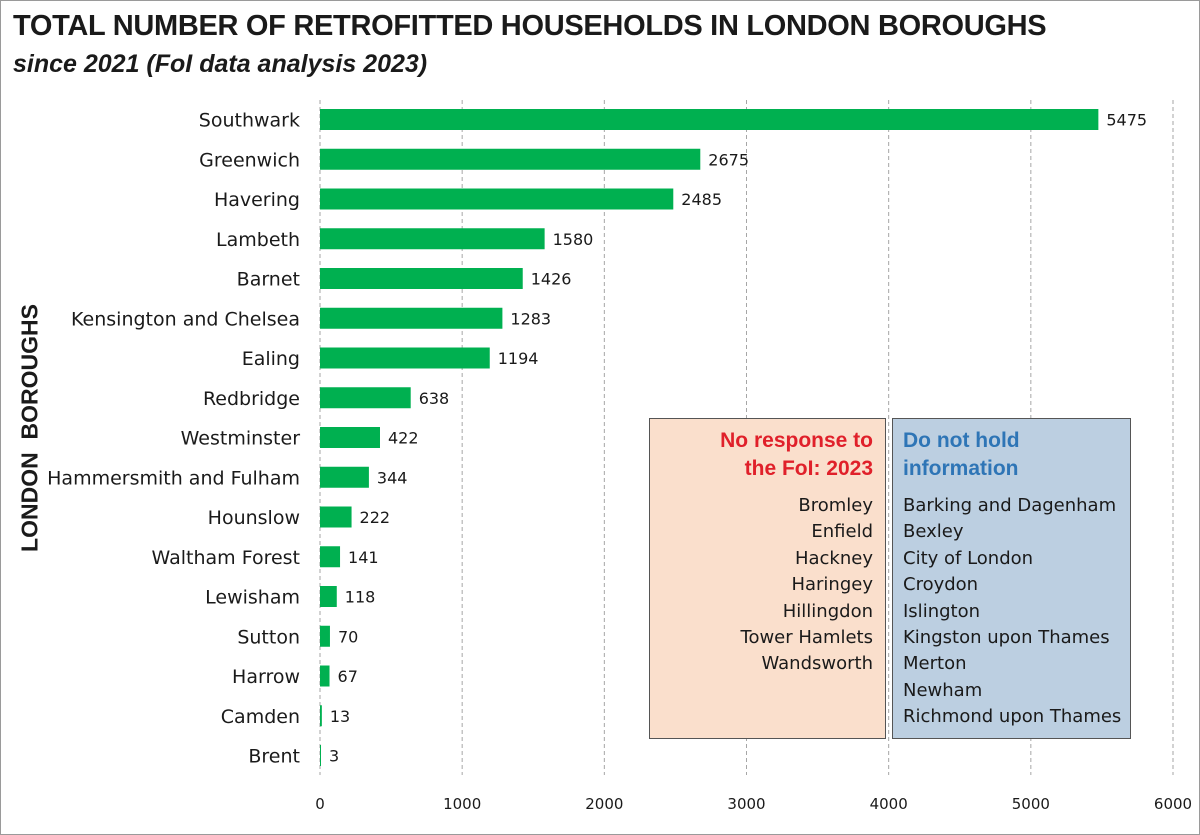 This screenshot has width=1200, height=835. I want to click on x-tick-label: 2000, so click(604, 804).